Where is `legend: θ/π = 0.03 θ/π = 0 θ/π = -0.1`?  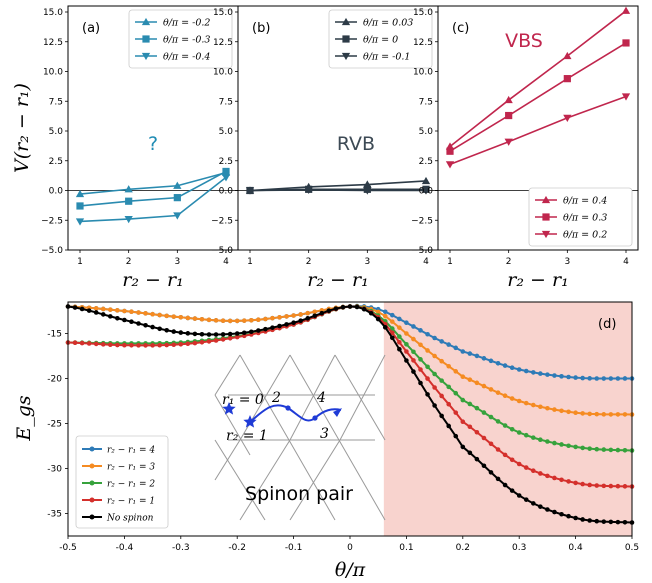
legend: θ/π = 0.03 θ/π = 0 θ/π = -0.1 is located at coordinates (380, 39).